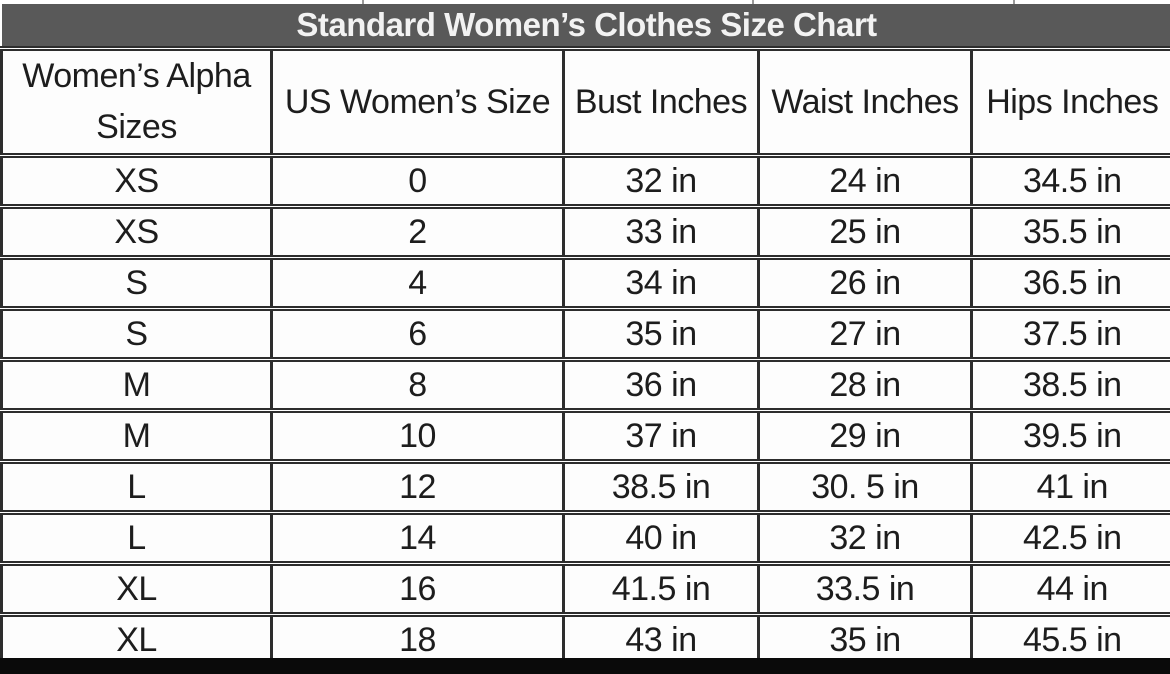 This screenshot has height=674, width=1170. Describe the element at coordinates (865, 385) in the screenshot. I see `cell-waist: 28 in` at that location.